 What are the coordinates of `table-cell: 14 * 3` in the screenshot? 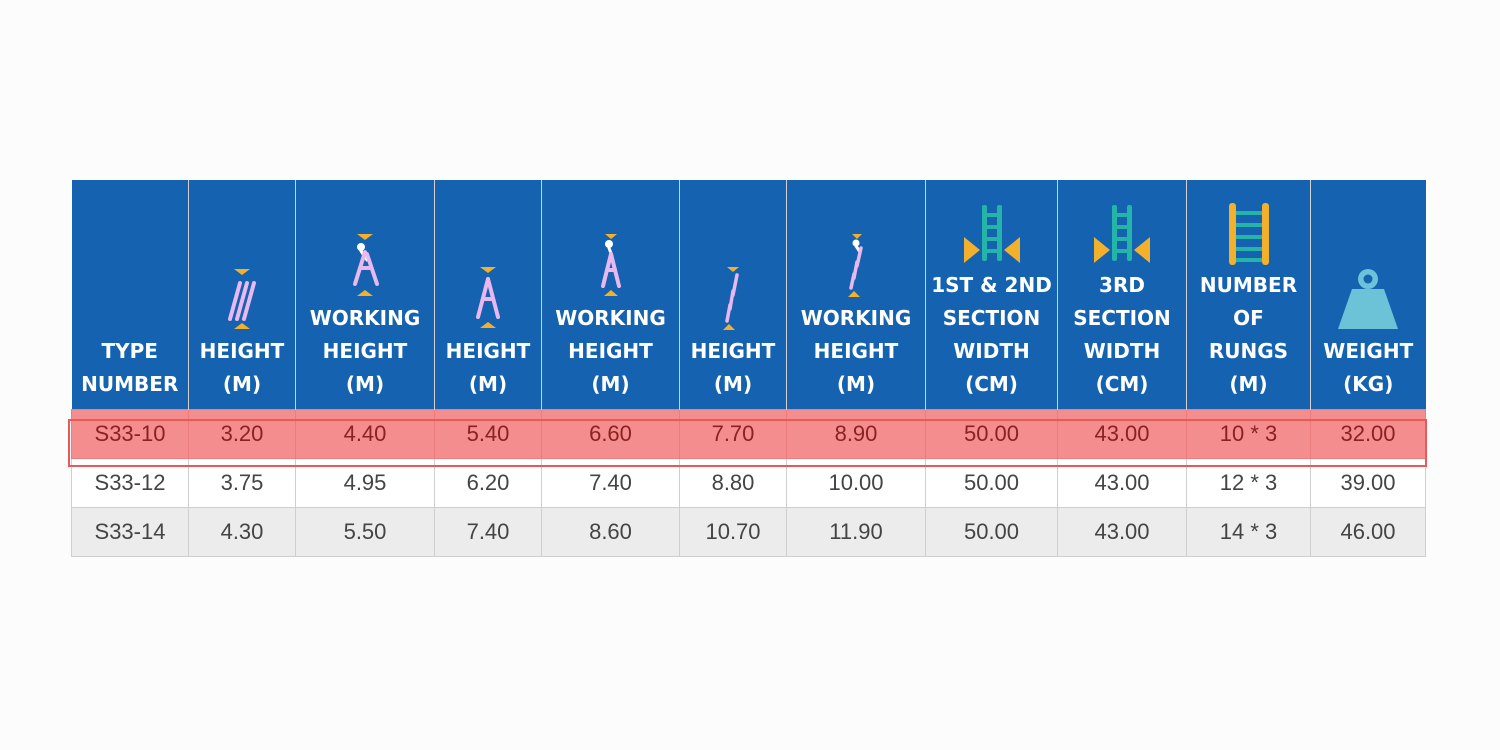 It's located at (1248, 531).